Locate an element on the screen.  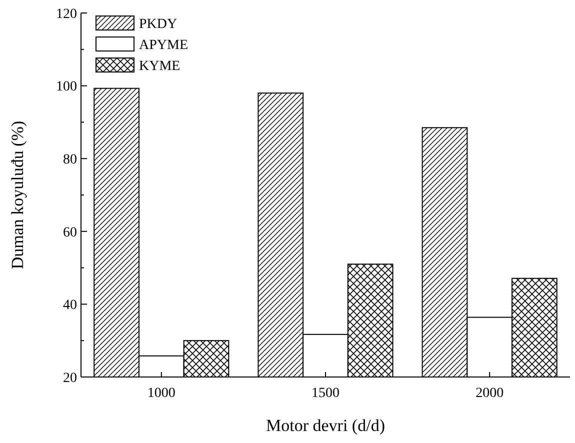
y-tick-label: 80 is located at coordinates (70, 160).